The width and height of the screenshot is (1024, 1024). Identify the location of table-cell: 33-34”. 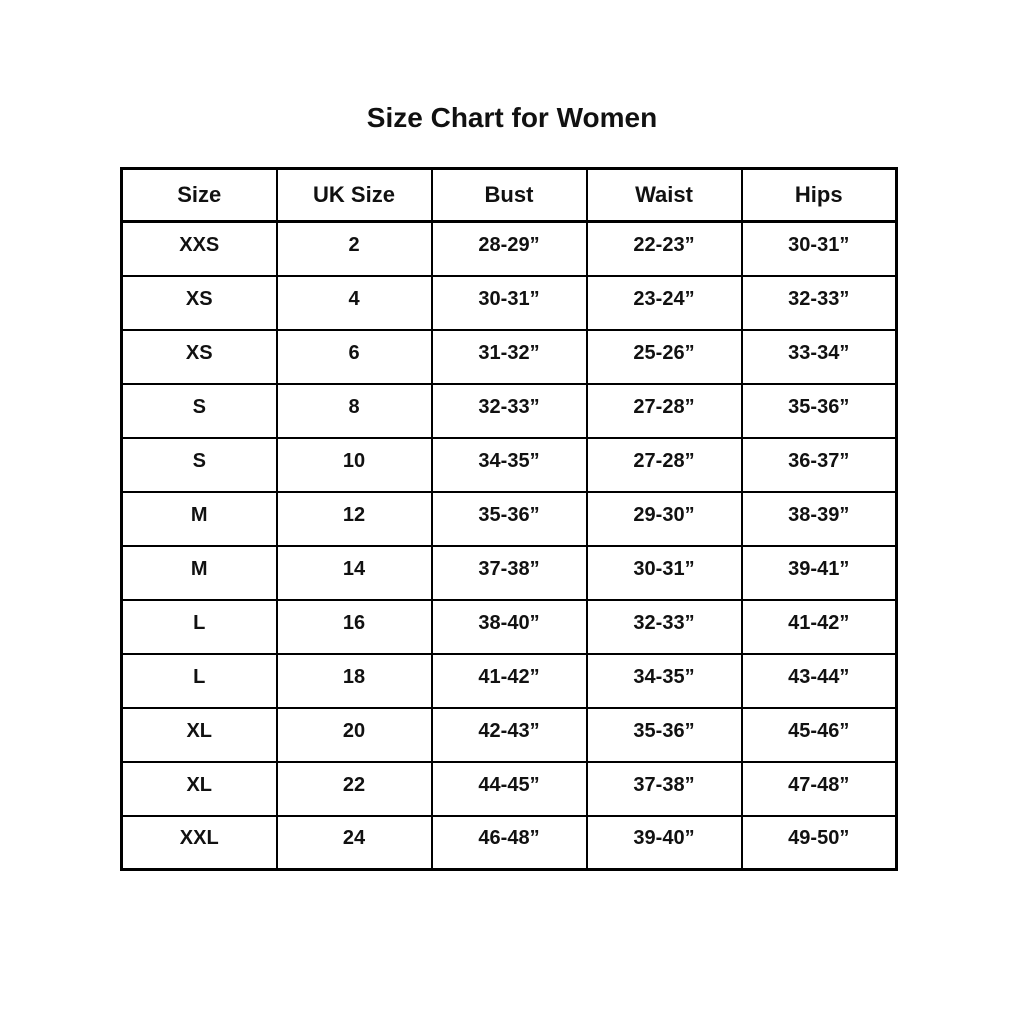
(819, 356).